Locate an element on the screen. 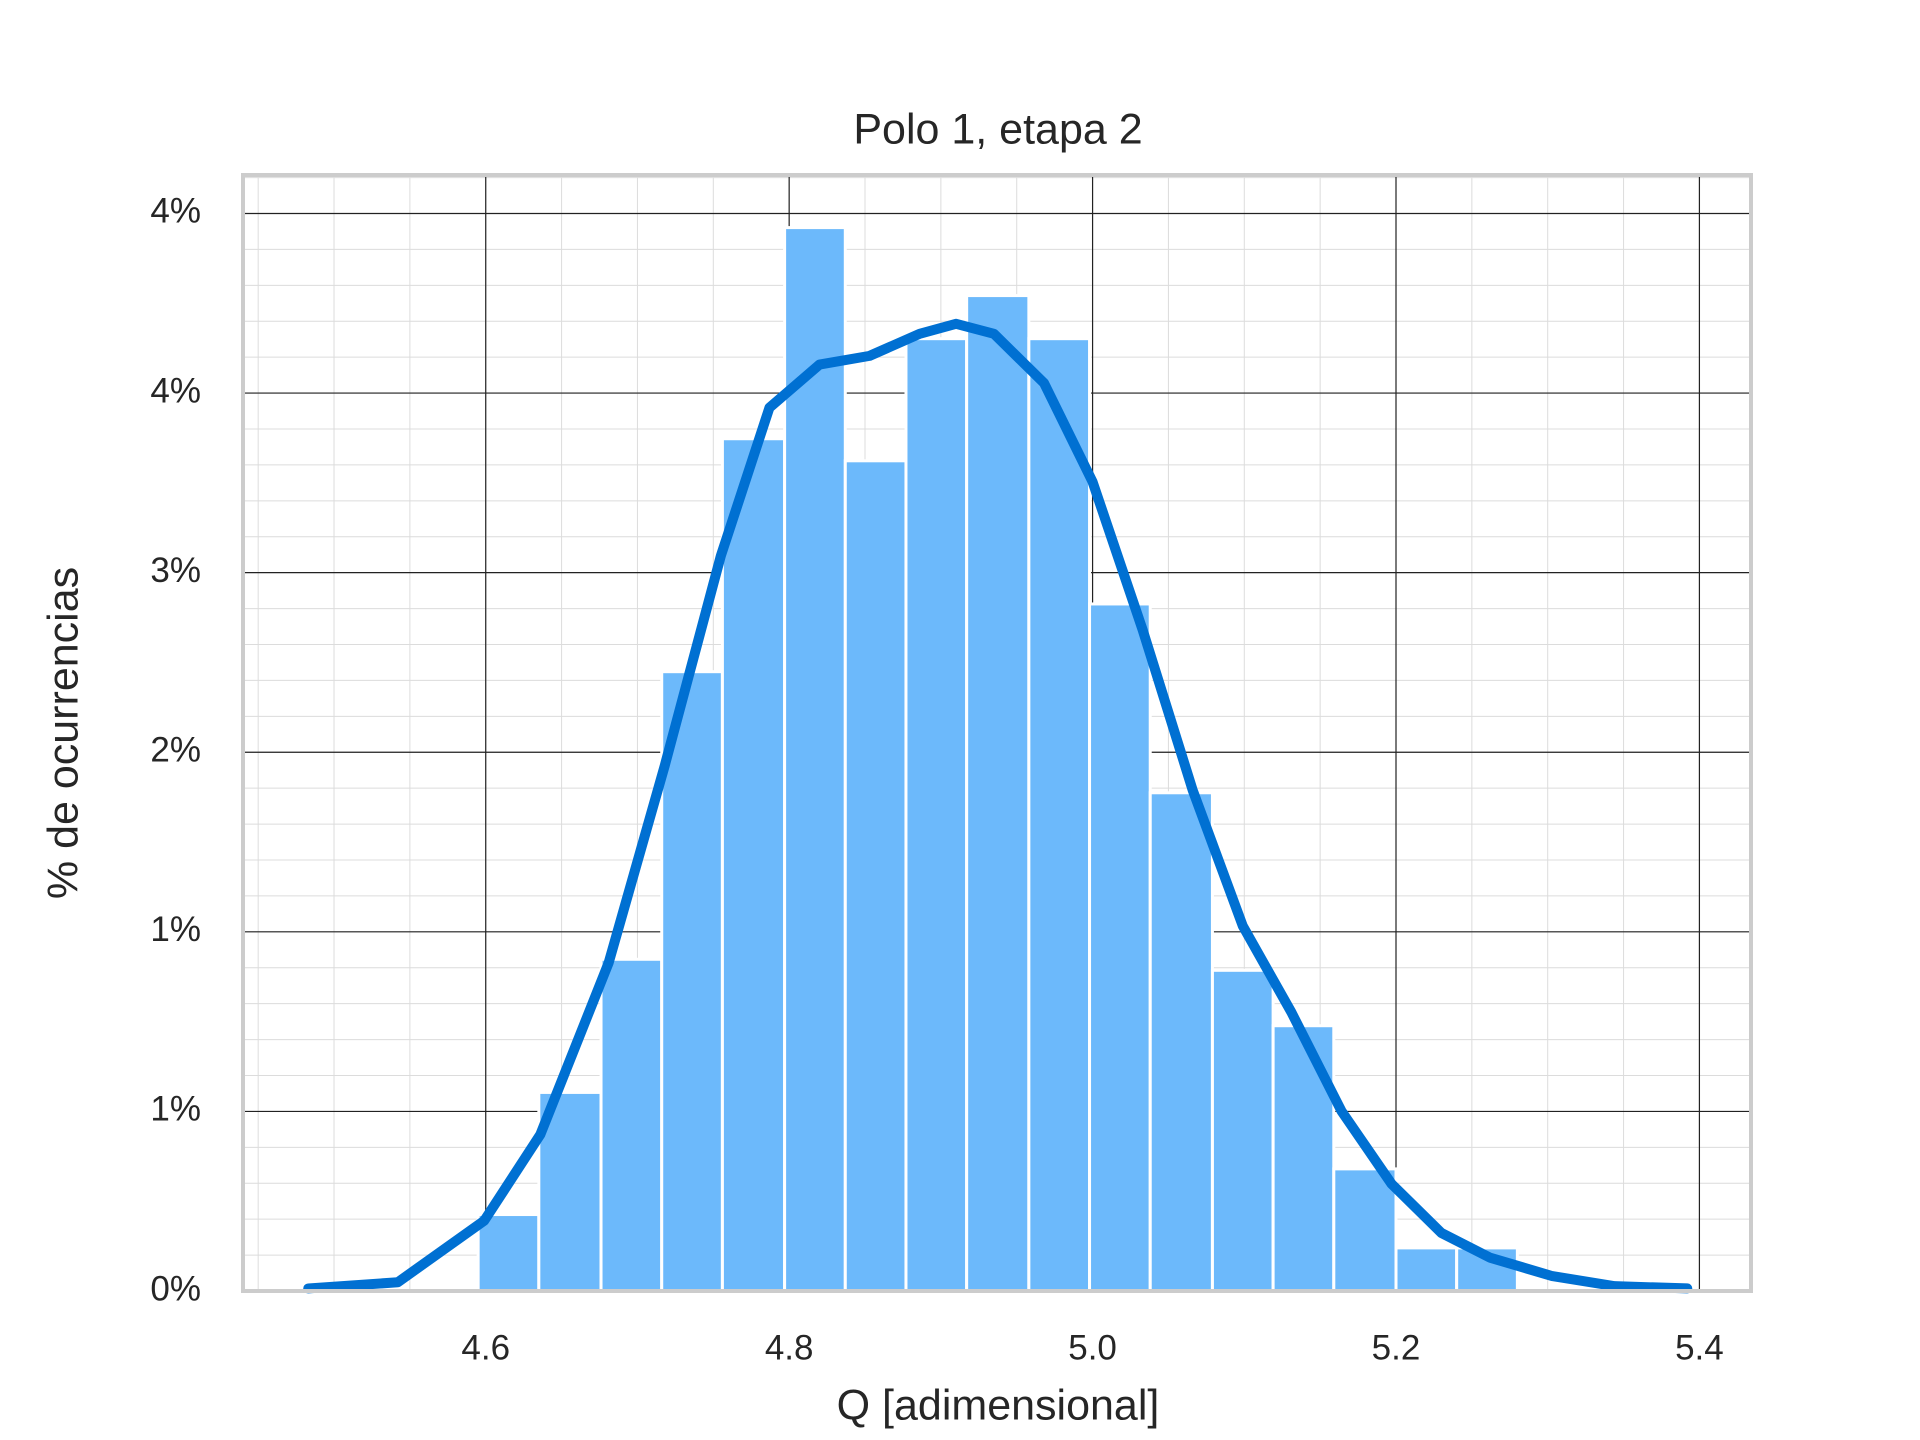 This screenshot has width=1920, height=1440. x-tick-label: 5.2 is located at coordinates (1396, 1347).